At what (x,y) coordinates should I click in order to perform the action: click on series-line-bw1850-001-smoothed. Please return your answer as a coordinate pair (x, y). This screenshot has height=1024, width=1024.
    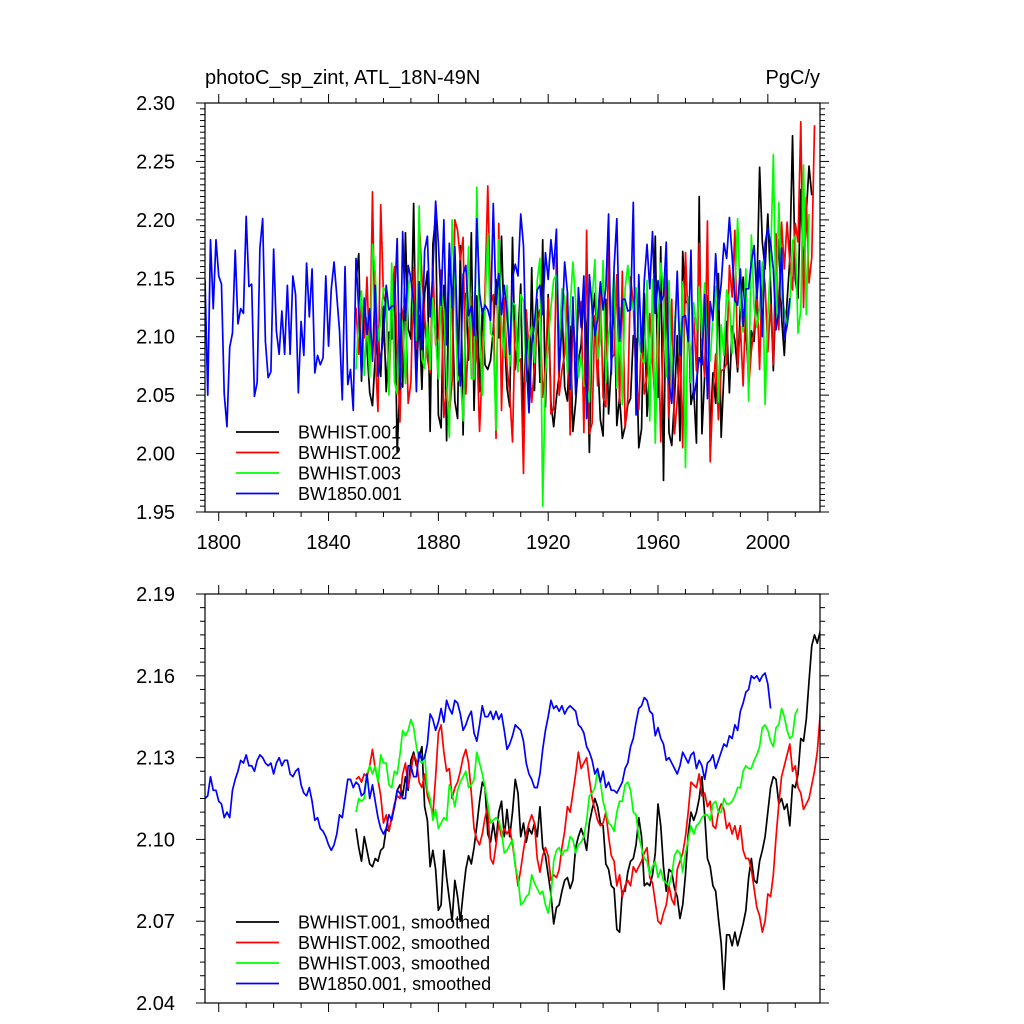
    Looking at the image, I should click on (488, 762).